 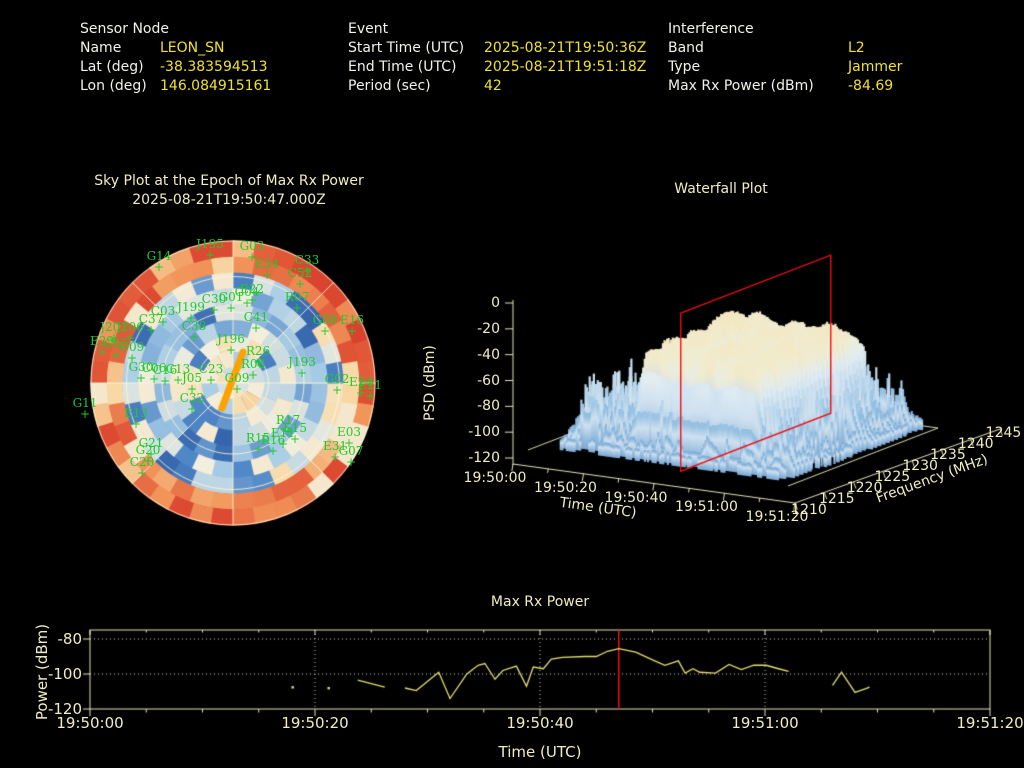 What do you see at coordinates (325, 331) in the screenshot?
I see `satellite-marker-G08: +` at bounding box center [325, 331].